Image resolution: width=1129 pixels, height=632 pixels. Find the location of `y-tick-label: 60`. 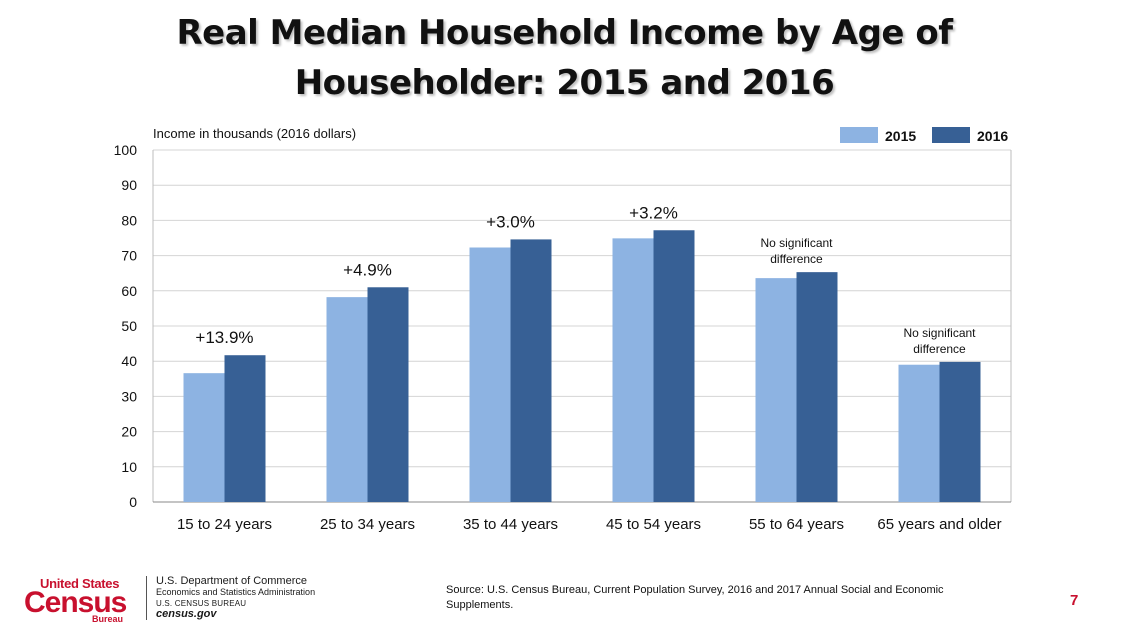

y-tick-label: 60 is located at coordinates (129, 291).